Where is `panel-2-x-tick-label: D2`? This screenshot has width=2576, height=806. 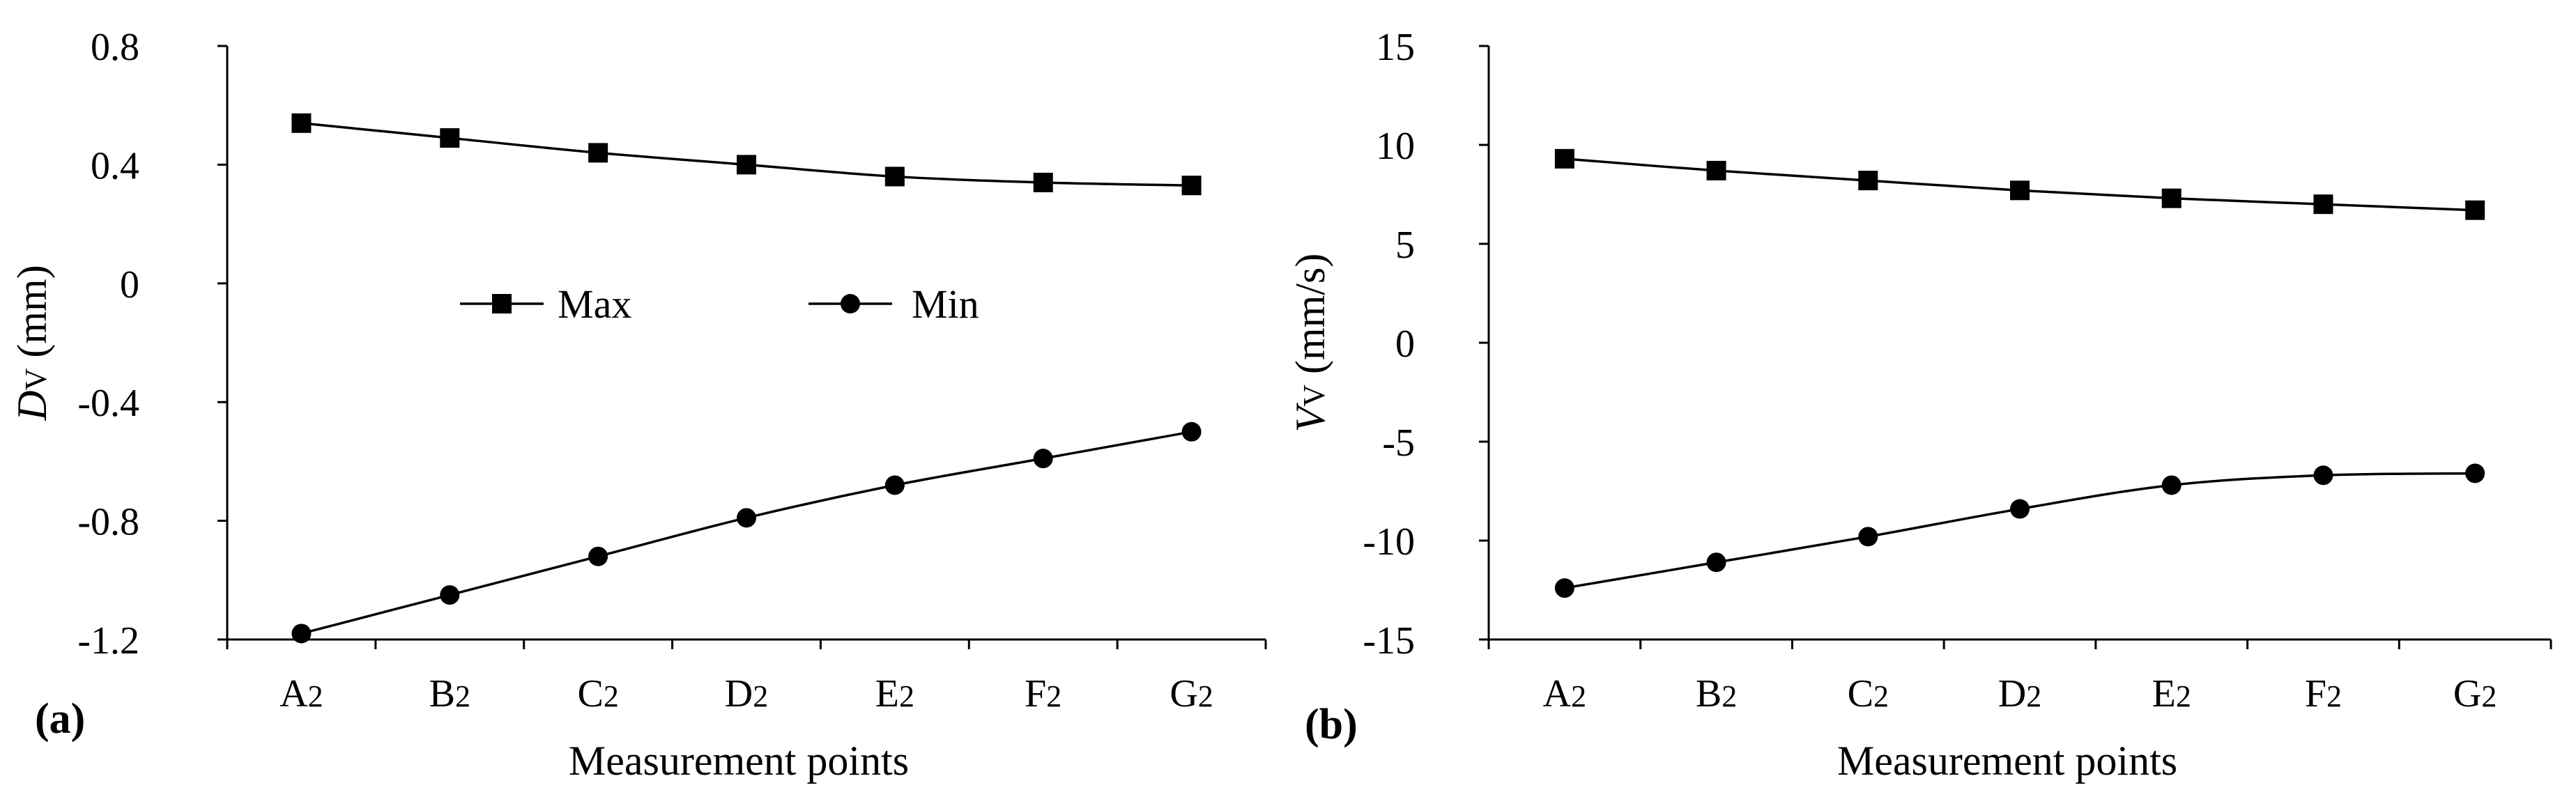 panel-2-x-tick-label: D2 is located at coordinates (2019, 693).